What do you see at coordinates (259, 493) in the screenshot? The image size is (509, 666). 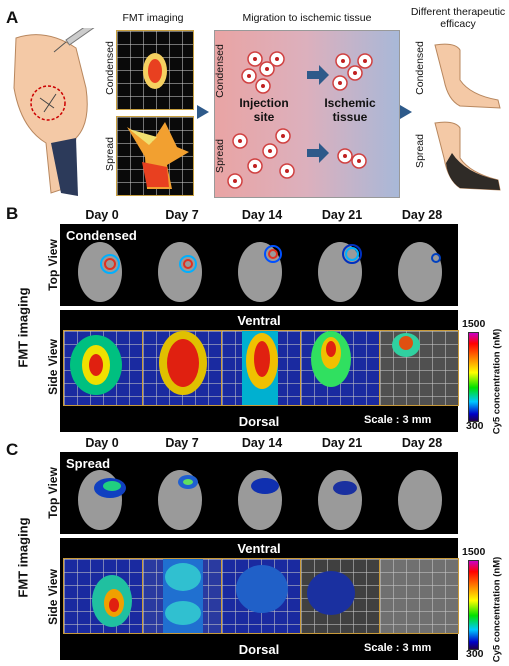 I see `top-view-panel-c: Spread` at bounding box center [259, 493].